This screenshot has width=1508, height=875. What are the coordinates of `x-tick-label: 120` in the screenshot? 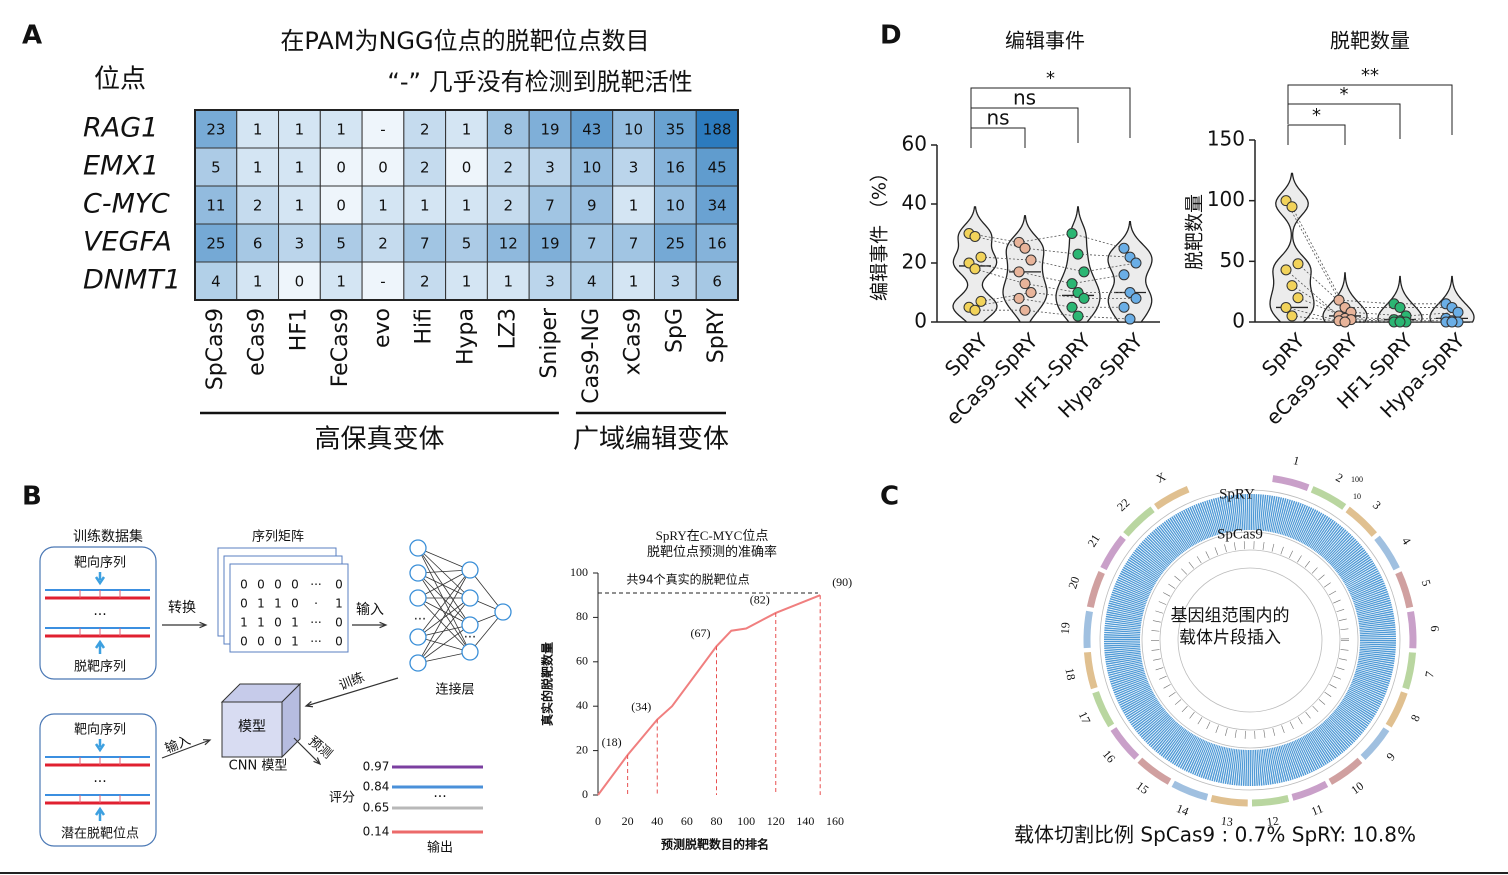 It's located at (776, 821).